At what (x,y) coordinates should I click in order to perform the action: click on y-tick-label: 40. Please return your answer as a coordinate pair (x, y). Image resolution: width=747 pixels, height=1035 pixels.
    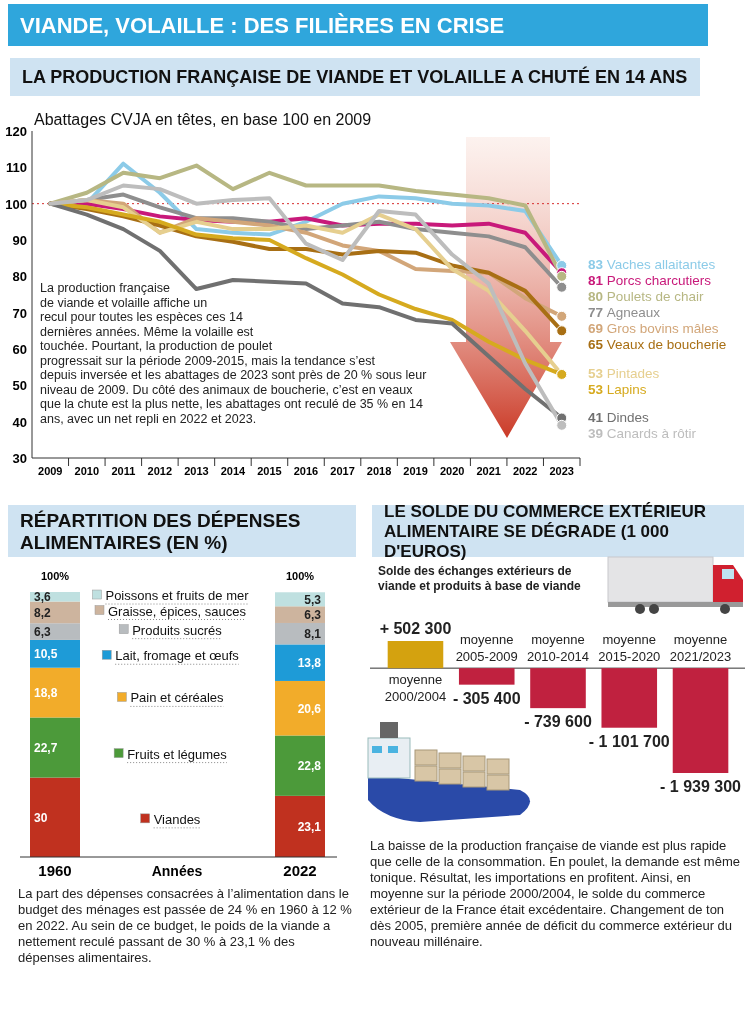
    Looking at the image, I should click on (19, 422).